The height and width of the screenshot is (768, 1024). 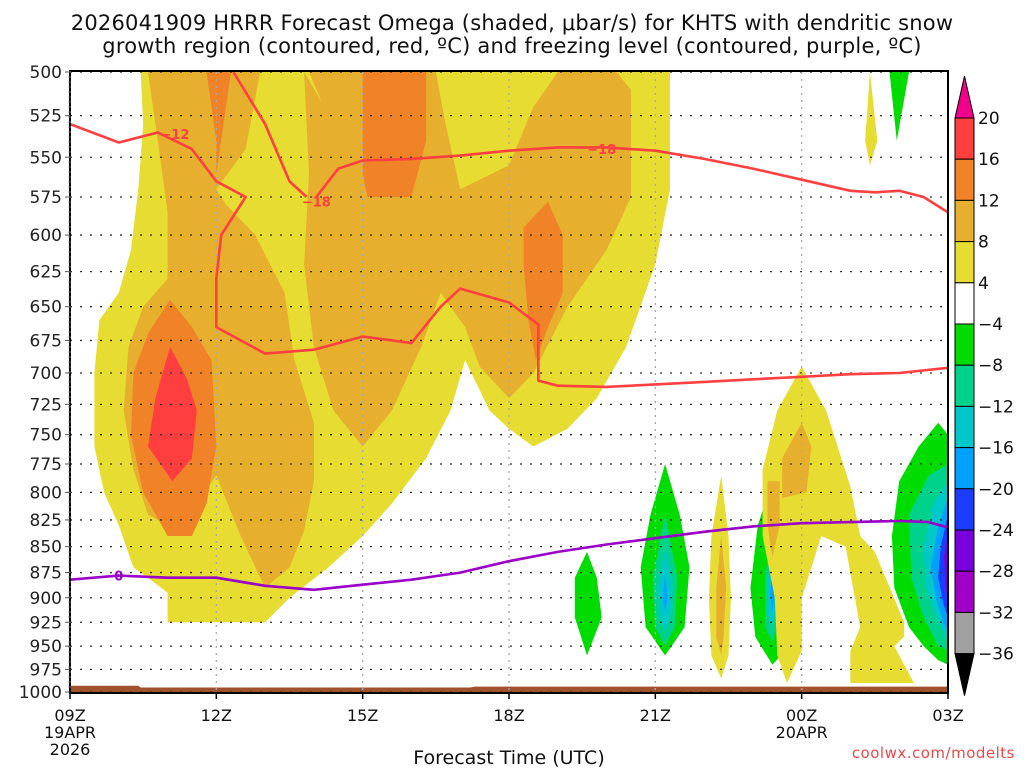 I want to click on colorbar-tick-label: −4, so click(x=990, y=325).